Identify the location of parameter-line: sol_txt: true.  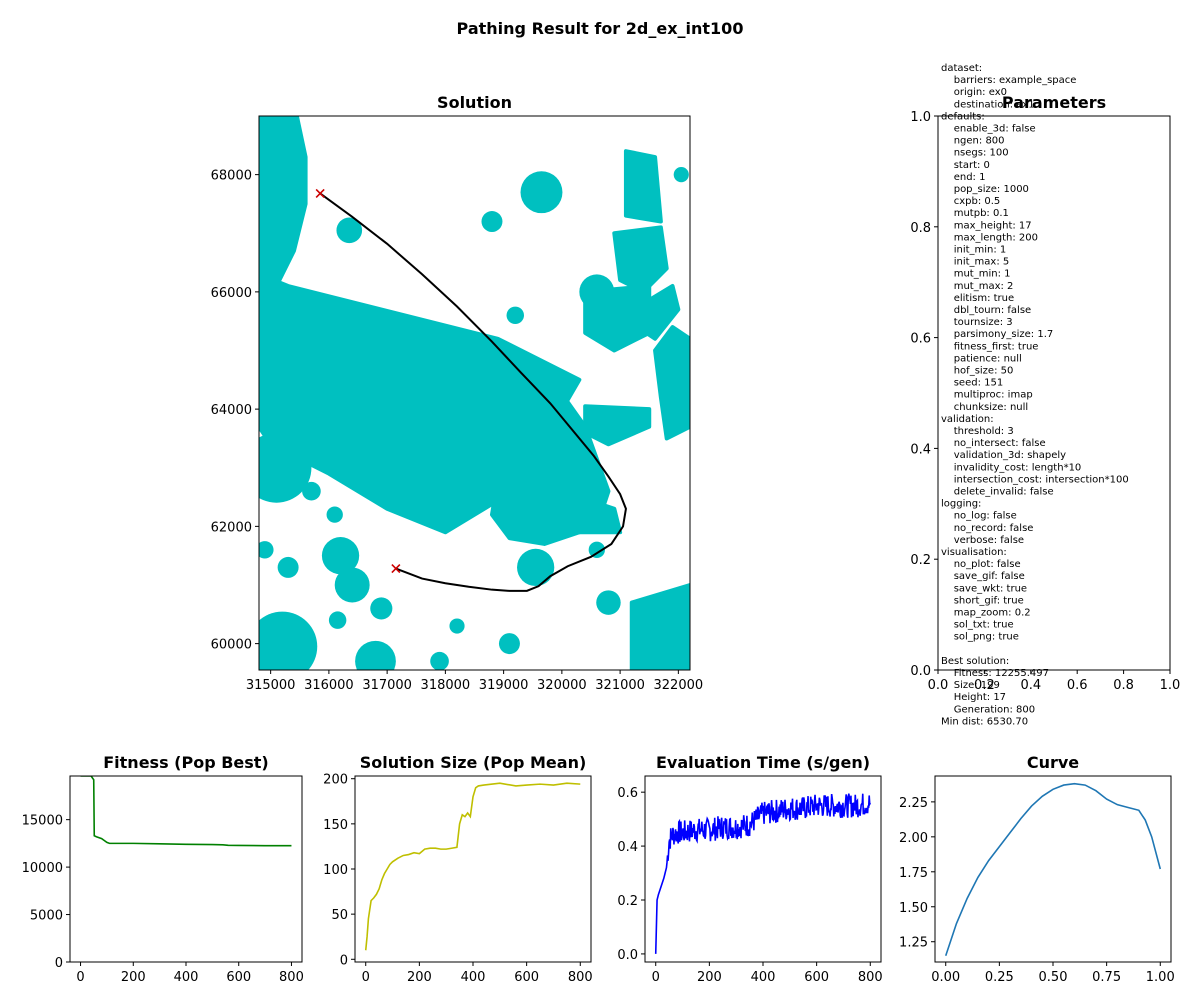
(977, 625).